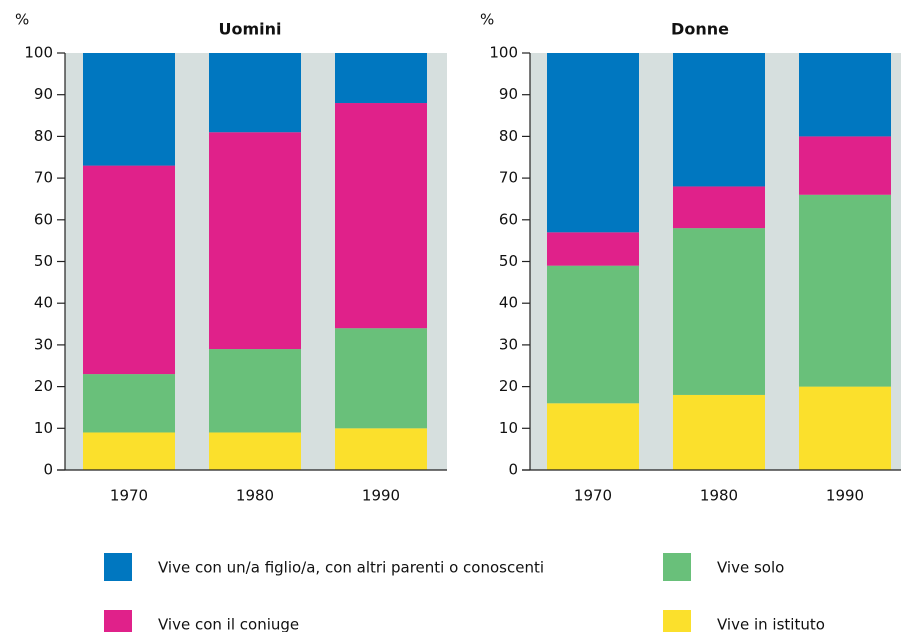 The image size is (901, 632). What do you see at coordinates (700, 29) in the screenshot?
I see `chart-title: Donne` at bounding box center [700, 29].